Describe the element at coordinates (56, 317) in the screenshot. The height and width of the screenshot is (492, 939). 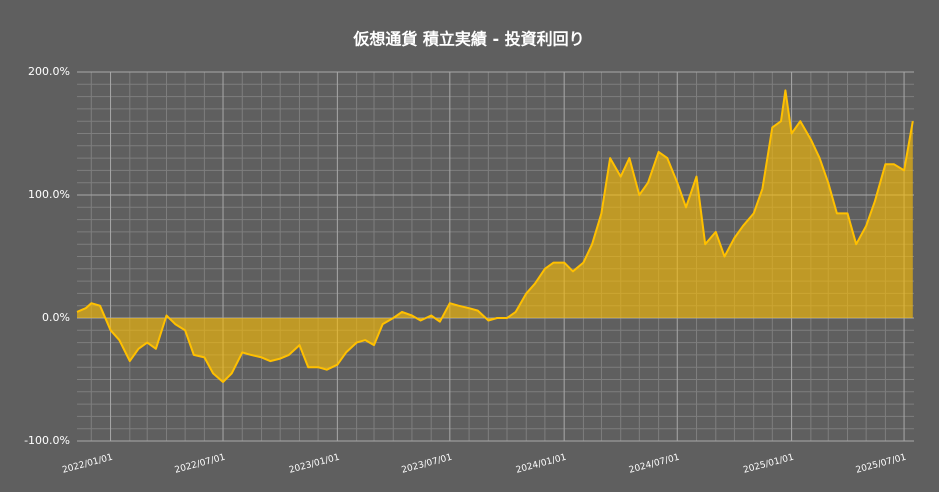
I see `y-tick-label: 0.0%` at that location.